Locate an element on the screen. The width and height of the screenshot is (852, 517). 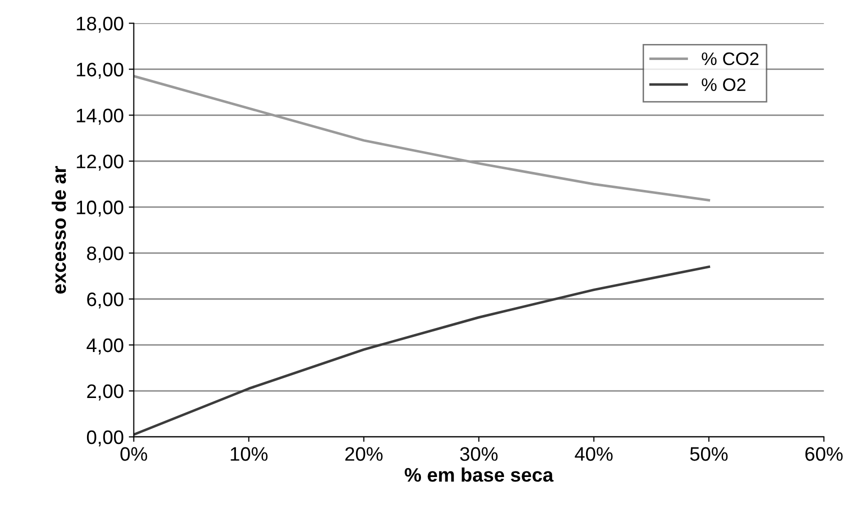
y-tick-label: 2,00 is located at coordinates (105, 392).